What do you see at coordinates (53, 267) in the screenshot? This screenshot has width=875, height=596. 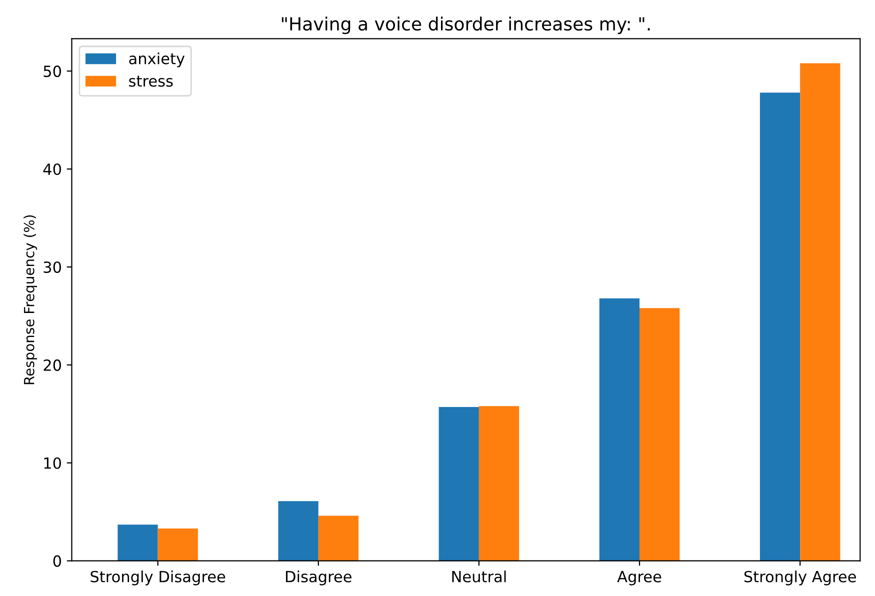 I see `y-tick-label: 30` at bounding box center [53, 267].